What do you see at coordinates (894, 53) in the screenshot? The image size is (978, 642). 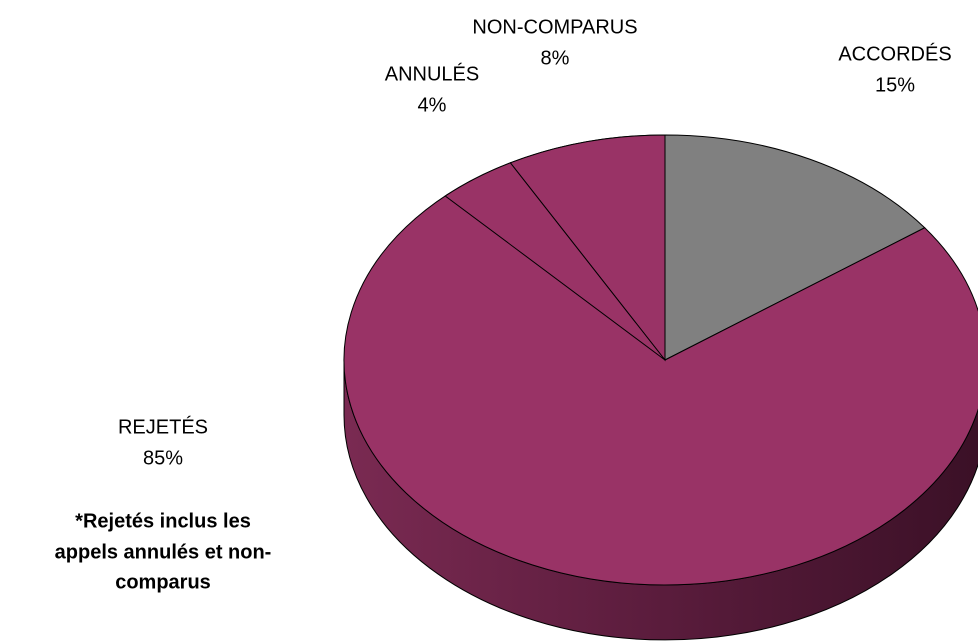 I see `slice-label: ACCORDÉS` at bounding box center [894, 53].